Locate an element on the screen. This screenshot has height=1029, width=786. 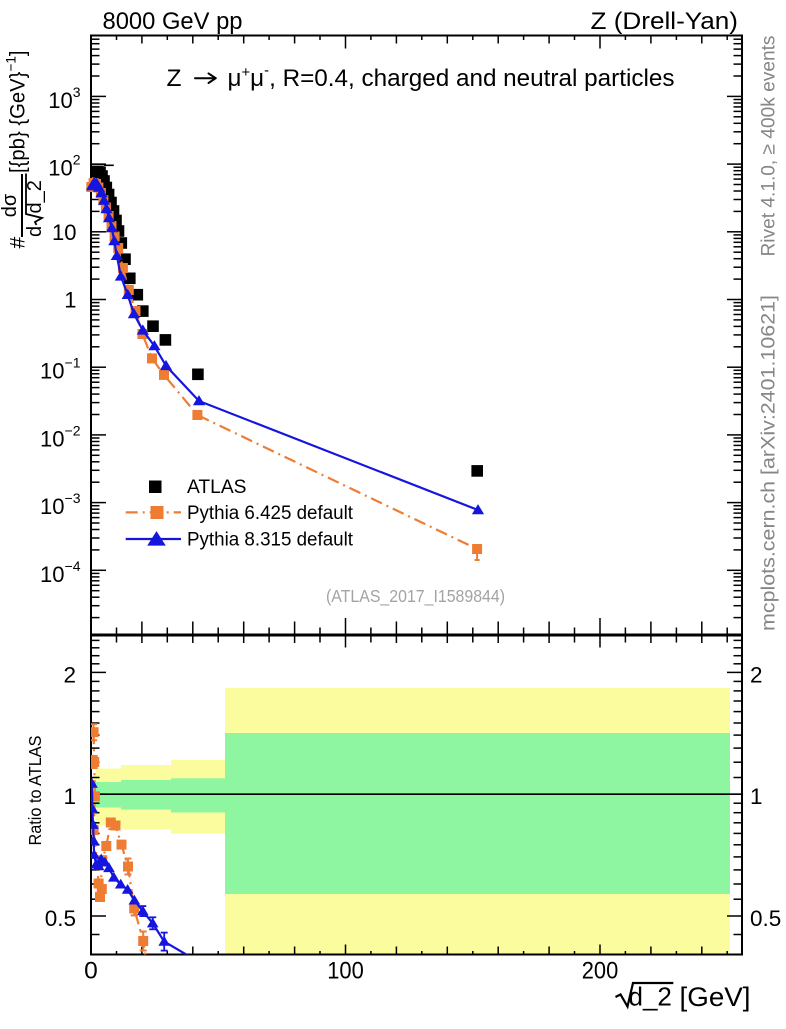
svg-text: d is located at coordinates (35, 231).